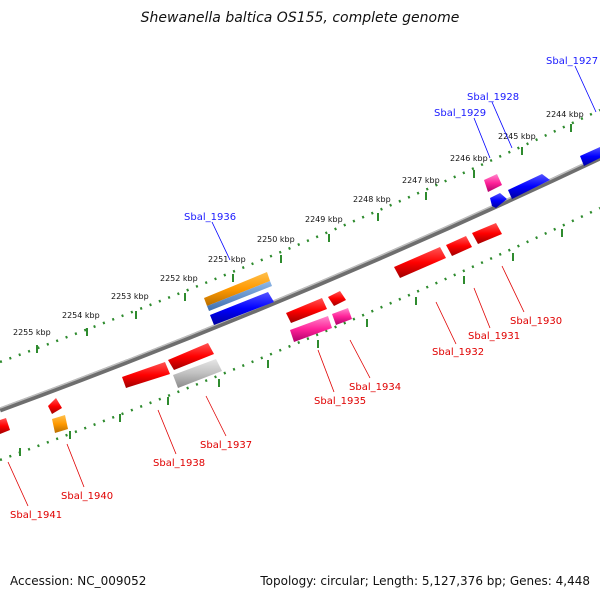 The width and height of the screenshot is (600, 600). I want to click on kbp-label: 2254 kbp, so click(81, 315).